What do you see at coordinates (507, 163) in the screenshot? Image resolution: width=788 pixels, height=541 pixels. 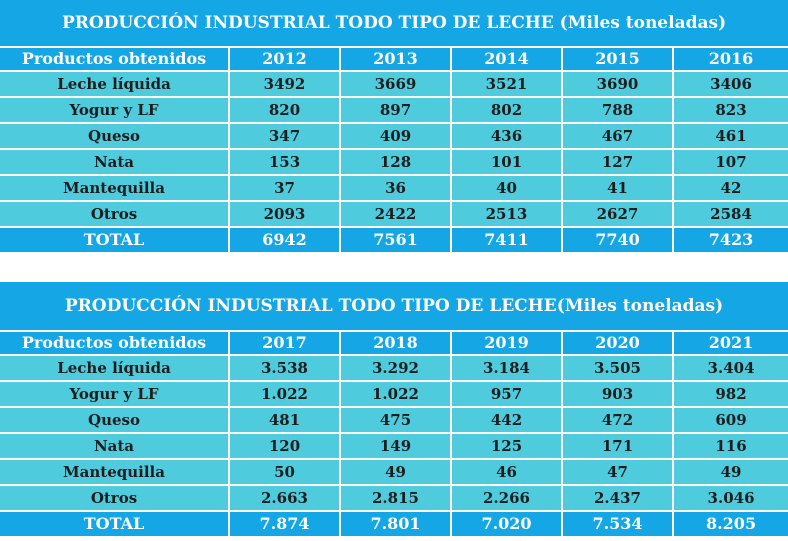 I see `table-cell: 101` at bounding box center [507, 163].